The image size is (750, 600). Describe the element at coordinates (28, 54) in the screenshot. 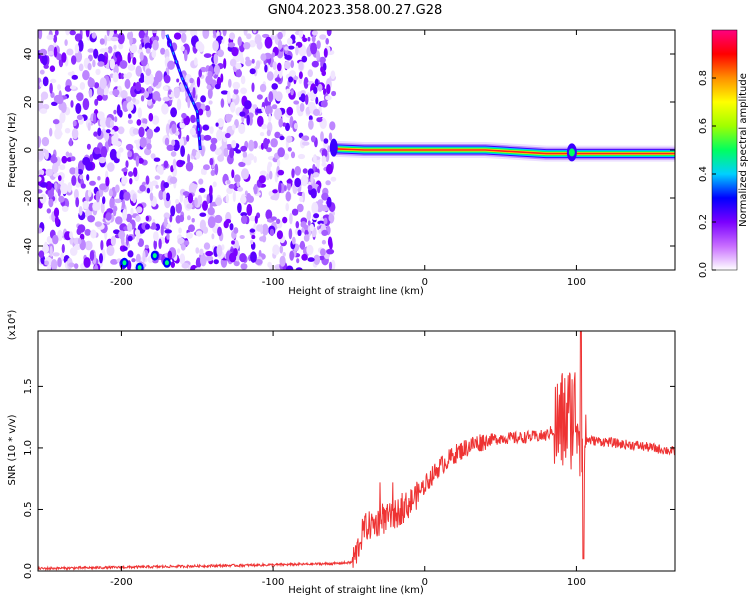

I see `y-tick-label: 40` at that location.